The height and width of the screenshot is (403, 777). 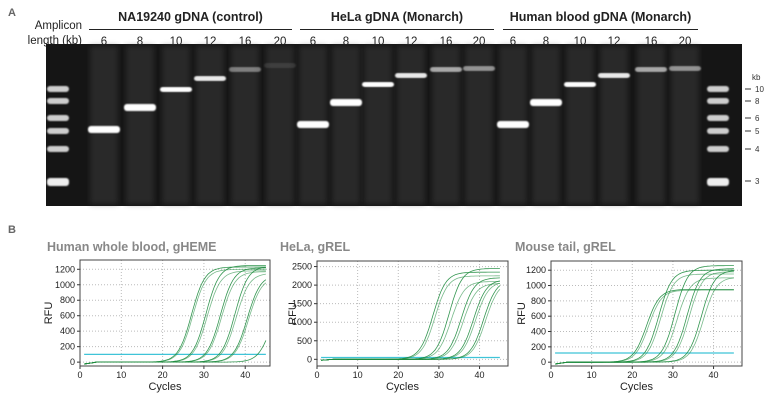 I want to click on marker-size-label: 5, so click(x=757, y=131).